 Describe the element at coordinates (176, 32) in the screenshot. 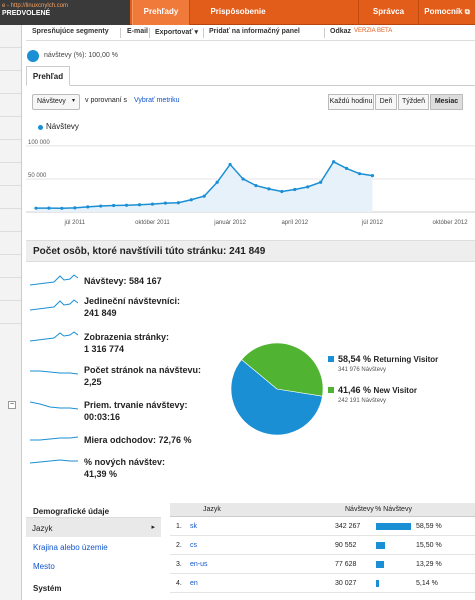

I see `export-button: Exportovať ▾` at that location.